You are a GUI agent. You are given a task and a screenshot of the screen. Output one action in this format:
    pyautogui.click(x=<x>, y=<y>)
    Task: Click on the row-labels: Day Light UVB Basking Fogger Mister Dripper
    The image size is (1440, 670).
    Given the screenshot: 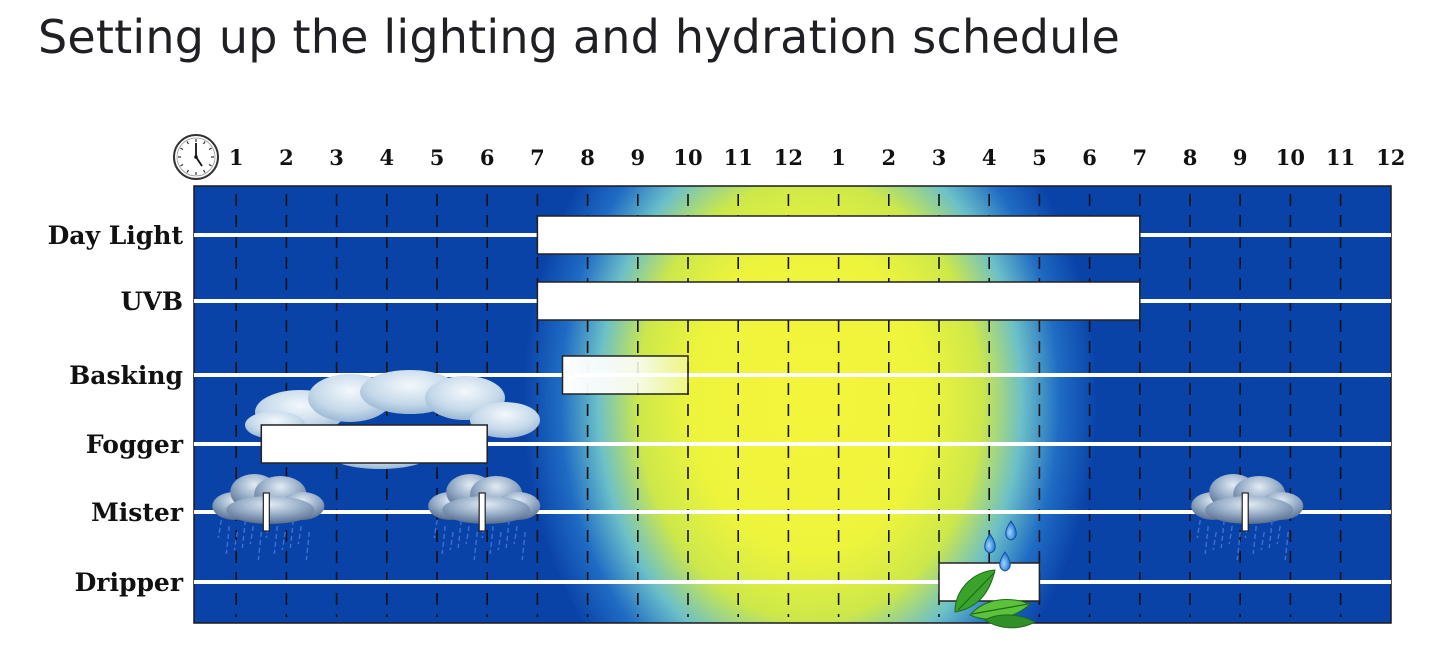 What is the action you would take?
    pyautogui.click(x=116, y=409)
    